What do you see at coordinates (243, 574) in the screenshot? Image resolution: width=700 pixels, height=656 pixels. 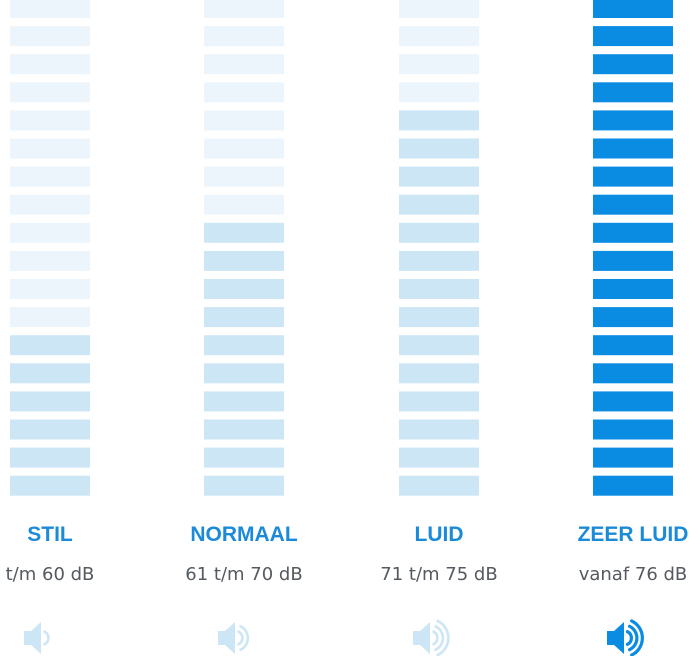 I see `level-range: 61 t/m 70 dB` at bounding box center [243, 574].